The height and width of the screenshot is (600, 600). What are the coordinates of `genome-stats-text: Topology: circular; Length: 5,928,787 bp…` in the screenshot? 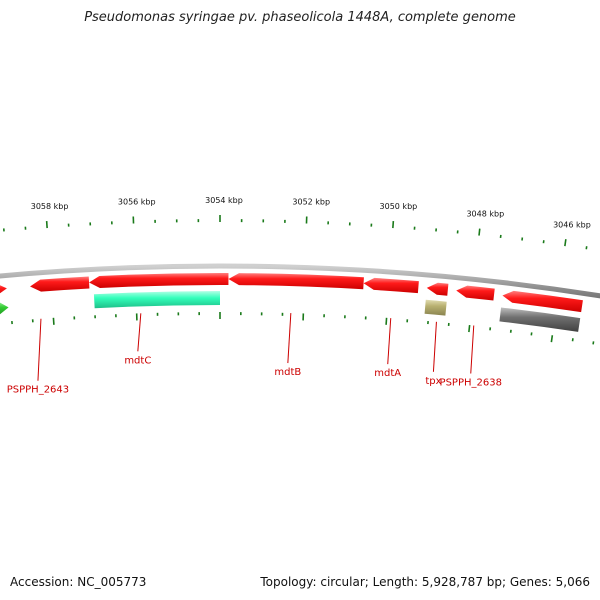 It's located at (425, 582).